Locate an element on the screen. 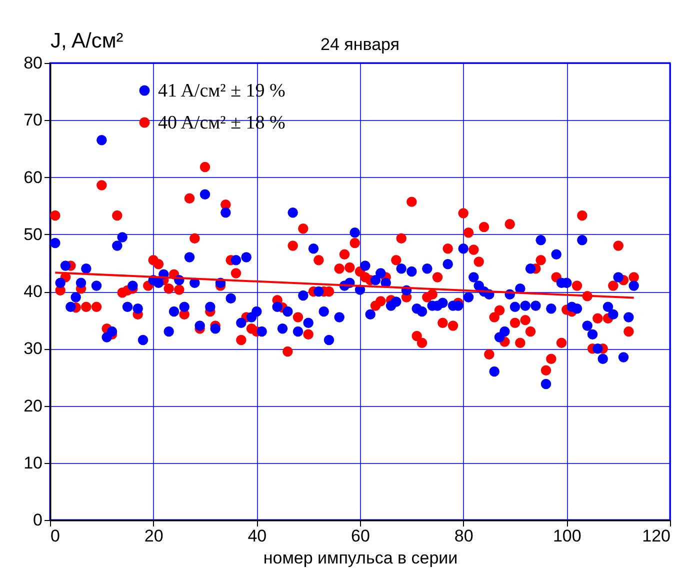 This screenshot has height=588, width=692. y-tick-label: 20 is located at coordinates (33, 406).